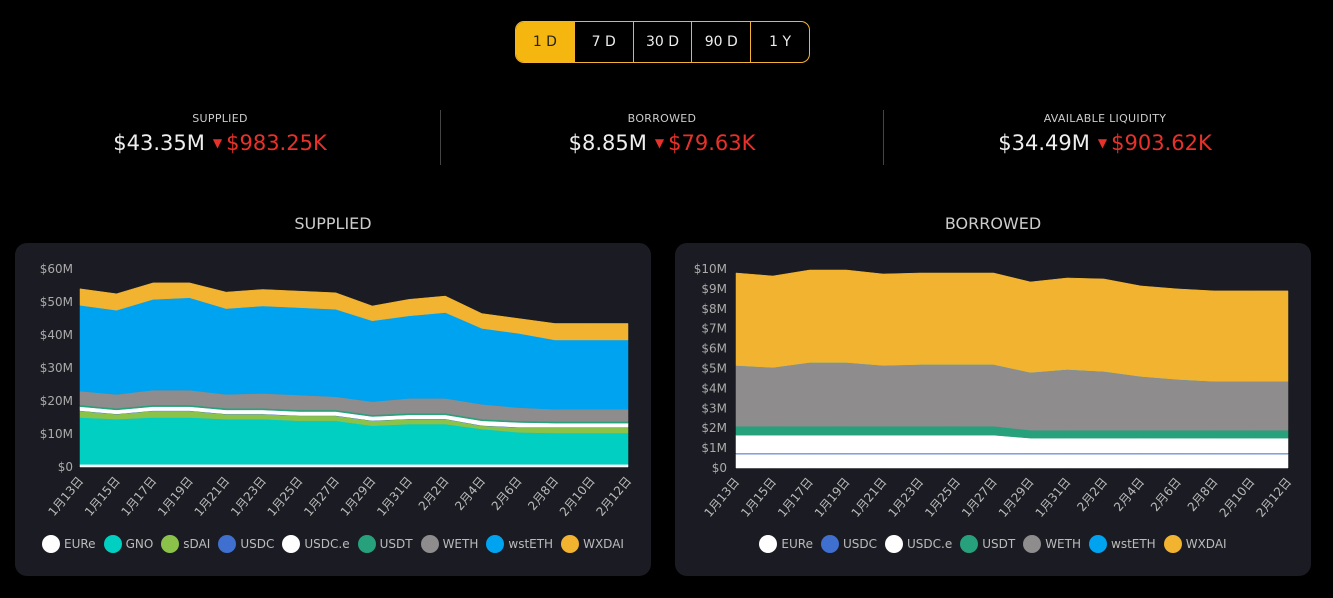 The width and height of the screenshot is (1333, 598). I want to click on legend-label: USDC, so click(257, 544).